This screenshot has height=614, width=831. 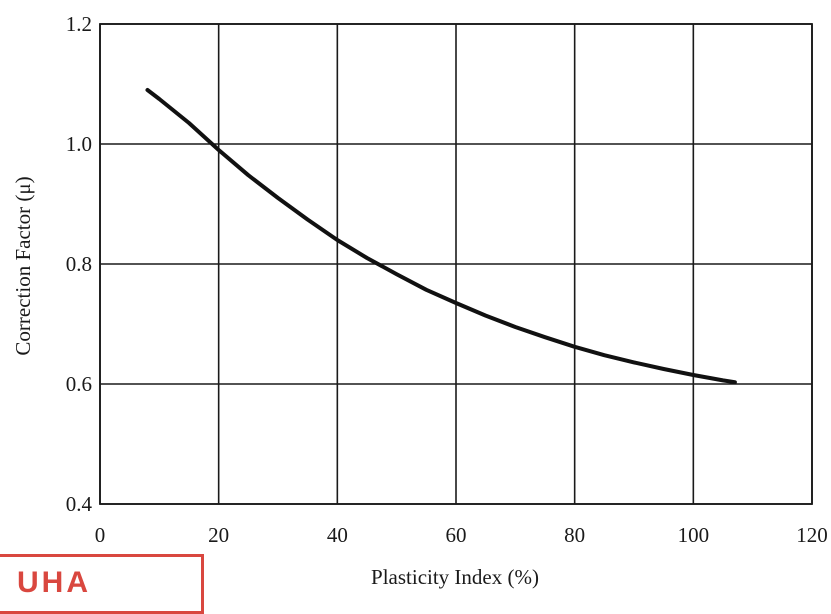 What do you see at coordinates (337, 535) in the screenshot?
I see `x-tick-label-2: 40` at bounding box center [337, 535].